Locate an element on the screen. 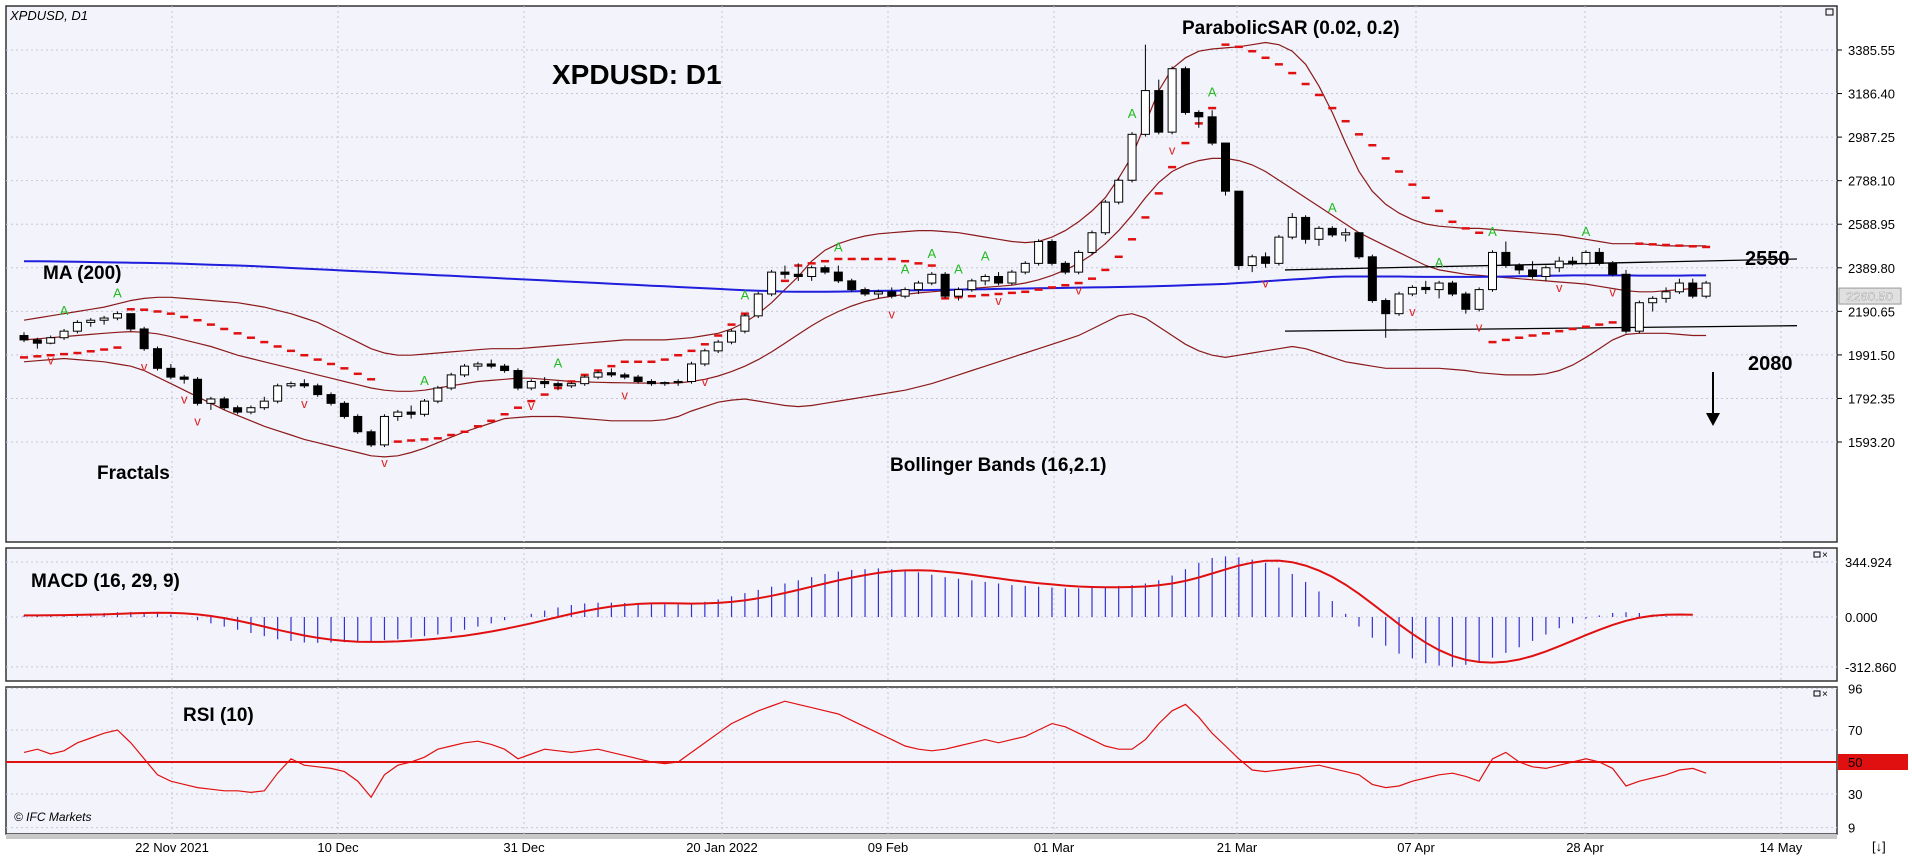  symbol-caption: XPDUSD, D1 is located at coordinates (48, 15).